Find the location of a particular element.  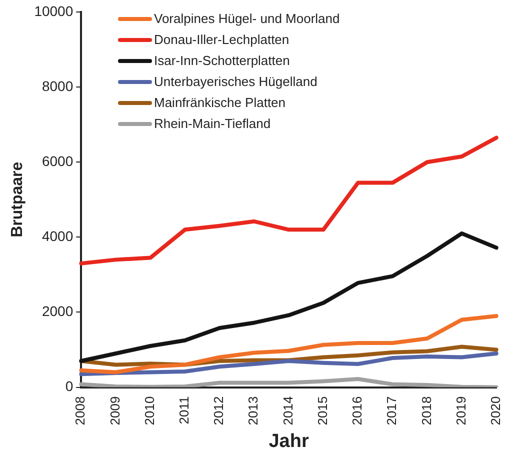

x-tick-label: 2010 is located at coordinates (149, 411).